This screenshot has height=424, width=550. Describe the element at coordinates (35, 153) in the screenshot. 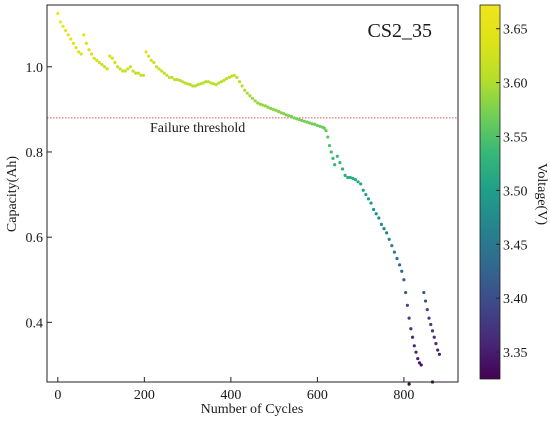

I see `y-tick-label: 0.8` at that location.